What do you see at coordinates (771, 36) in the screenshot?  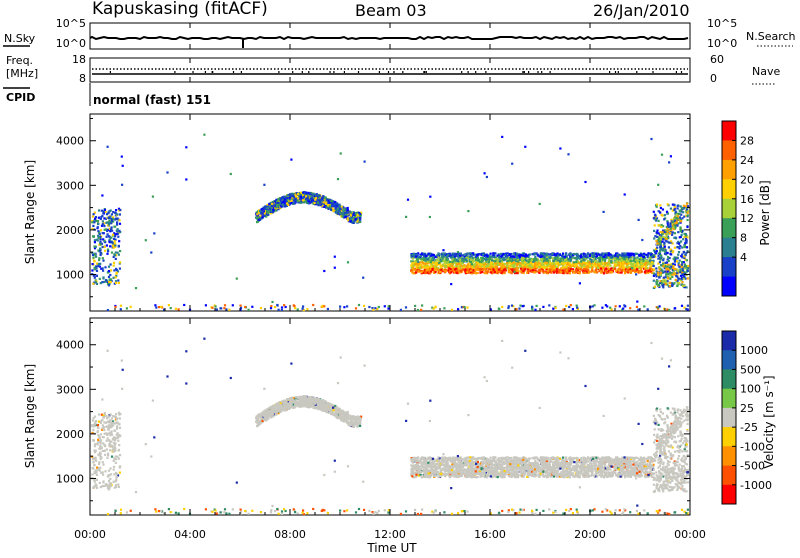 I see `nsearch-label: N.Search` at bounding box center [771, 36].